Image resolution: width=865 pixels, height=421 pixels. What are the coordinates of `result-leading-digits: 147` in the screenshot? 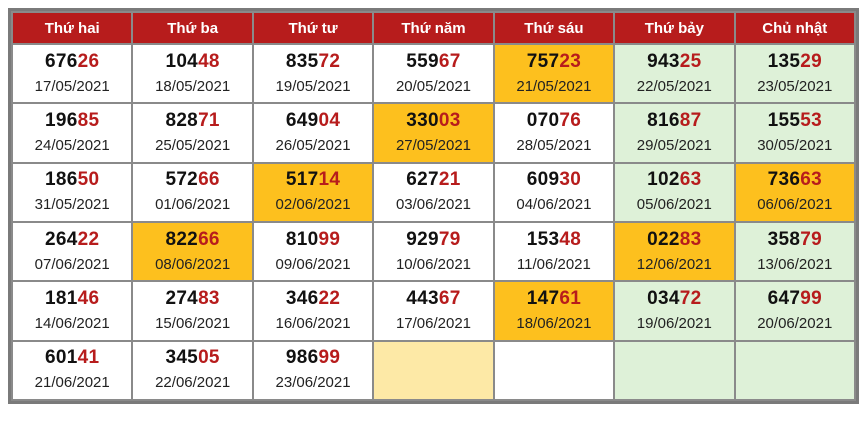 It's located at (543, 298).